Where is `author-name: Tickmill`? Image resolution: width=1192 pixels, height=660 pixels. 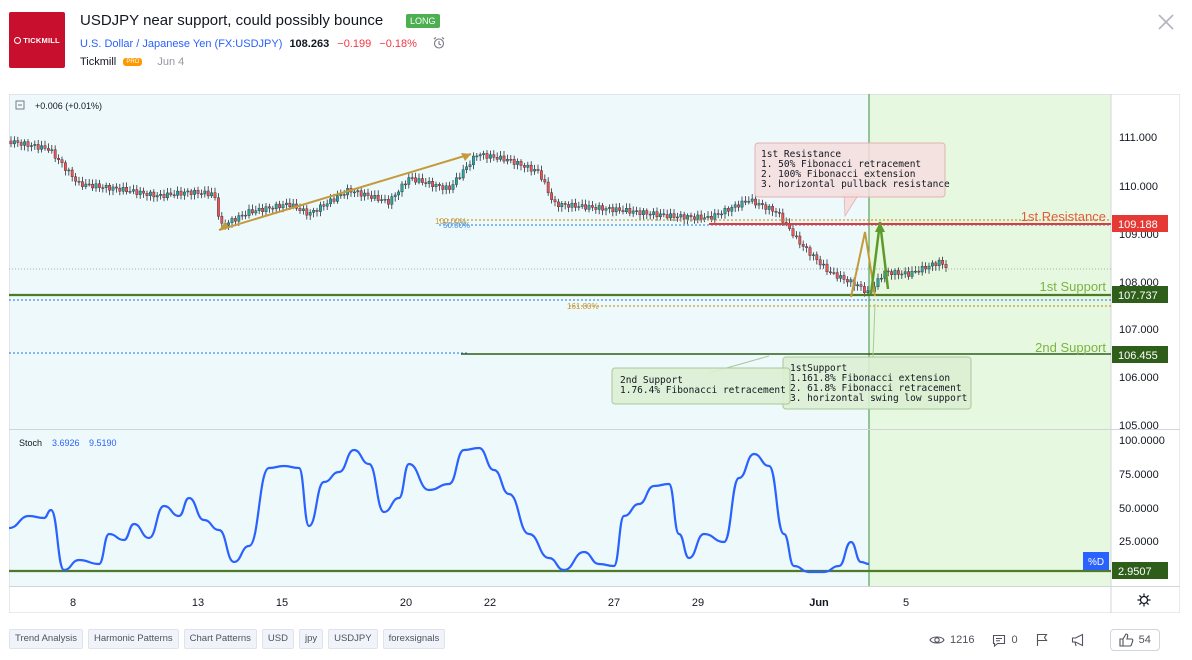 author-name: Tickmill is located at coordinates (98, 62).